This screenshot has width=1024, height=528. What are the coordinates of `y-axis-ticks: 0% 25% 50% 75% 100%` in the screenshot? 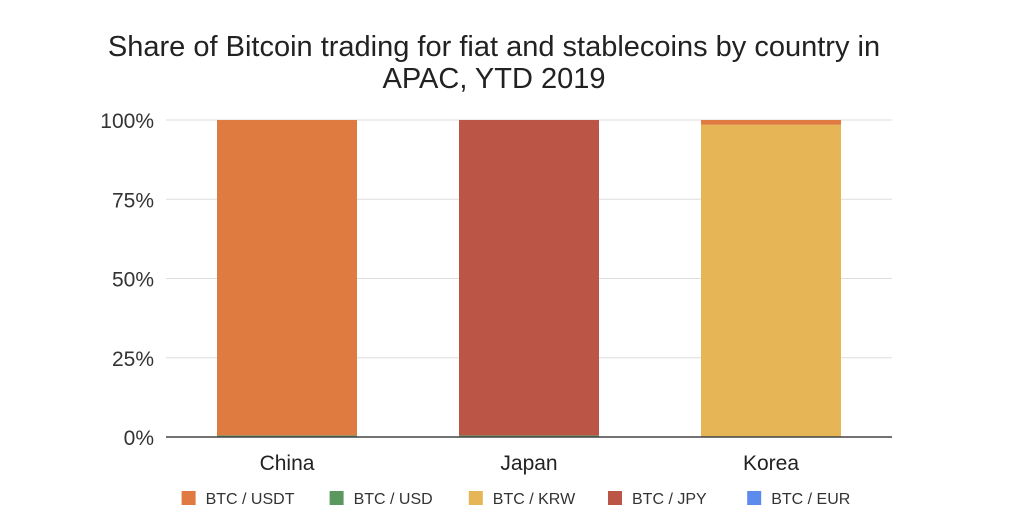 It's located at (127, 280).